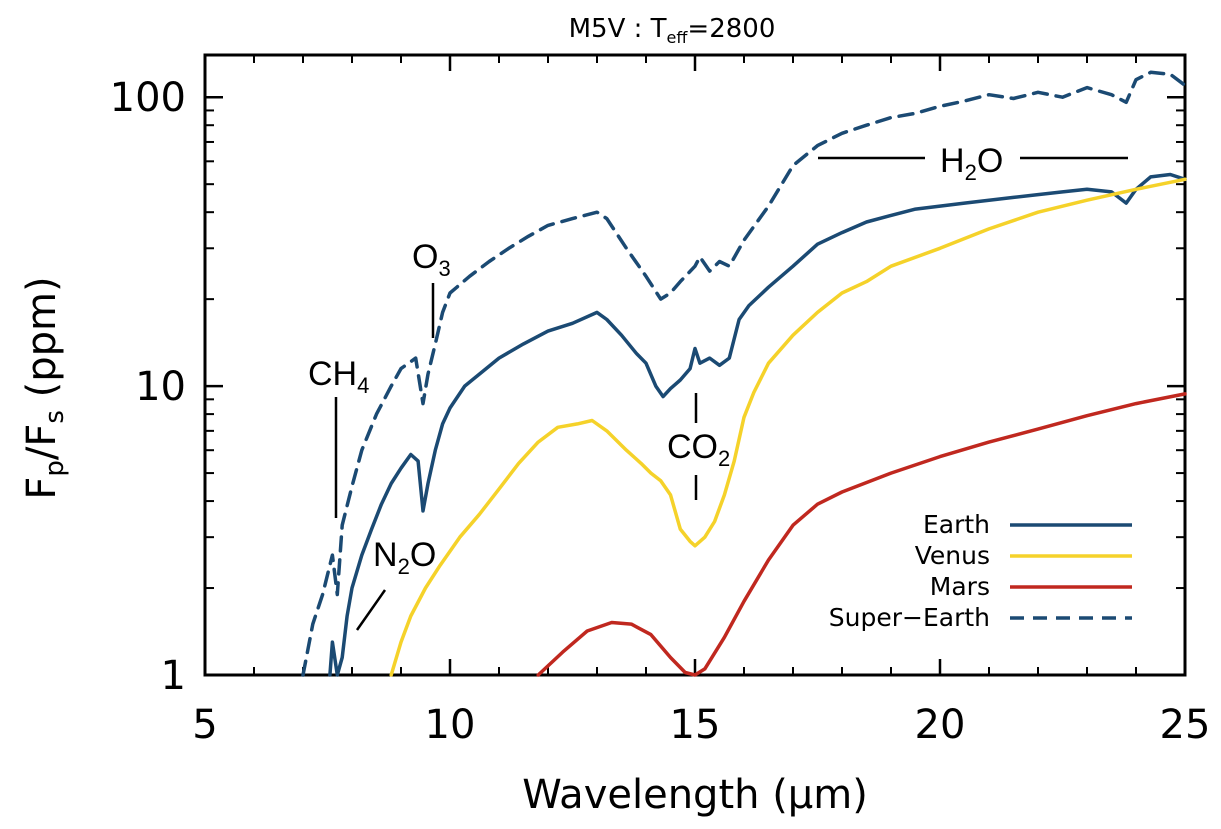 This screenshot has height=829, width=1221. I want to click on n2o-label: N2O, so click(404, 557).